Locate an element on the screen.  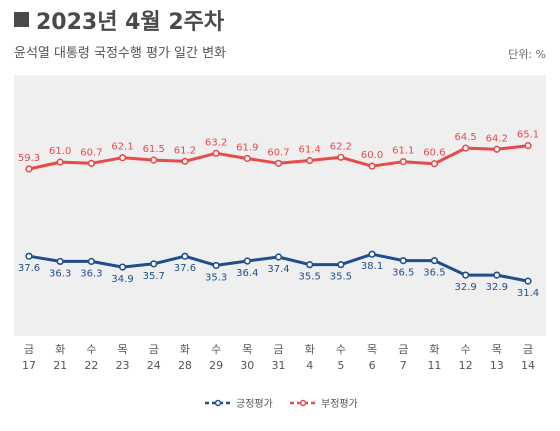
data-label: 60.6 is located at coordinates (434, 153).